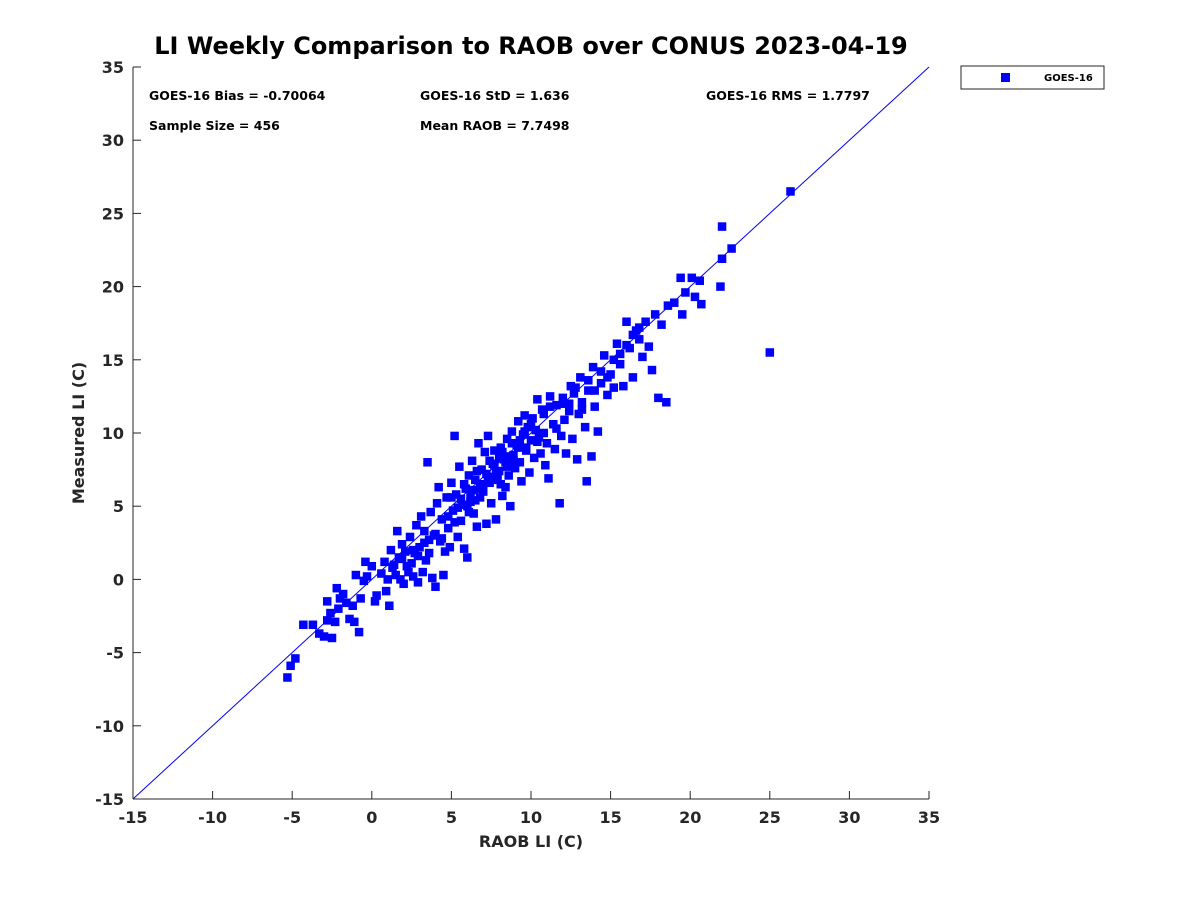  Describe the element at coordinates (113, 360) in the screenshot. I see `y-tick-label: 15` at that location.